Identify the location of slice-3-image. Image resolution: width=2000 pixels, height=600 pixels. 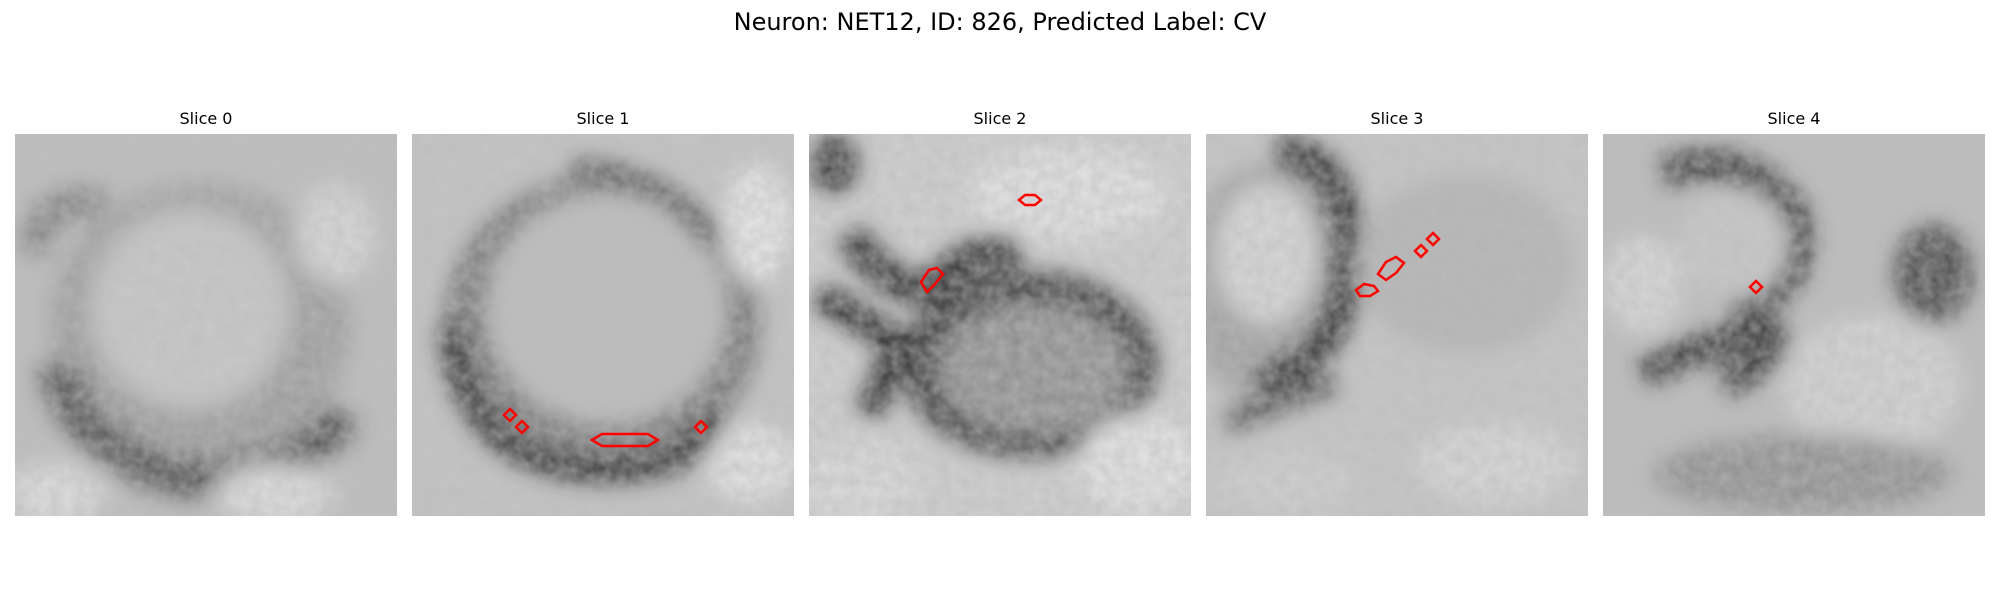
(1397, 325).